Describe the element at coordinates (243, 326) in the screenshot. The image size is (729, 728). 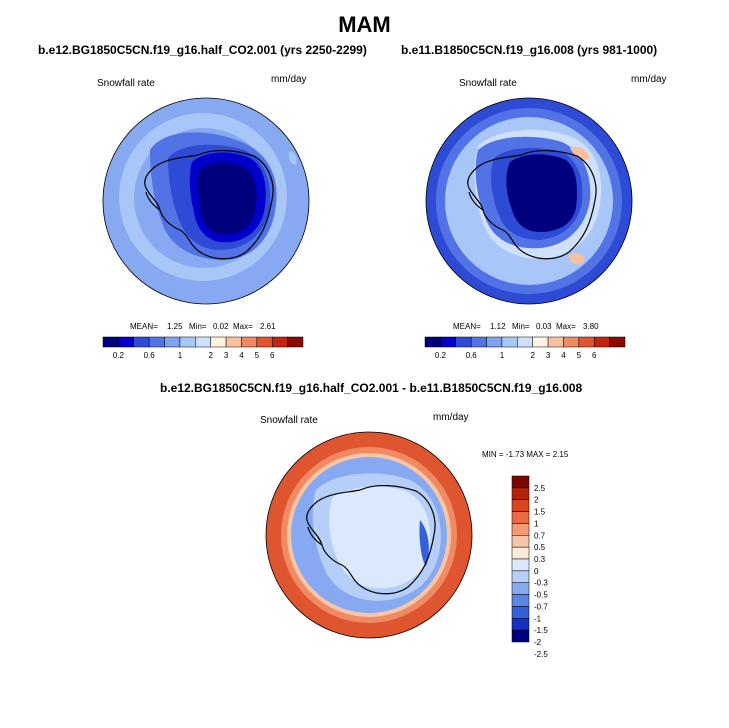
I see `panel-1-max-label: Max=` at that location.